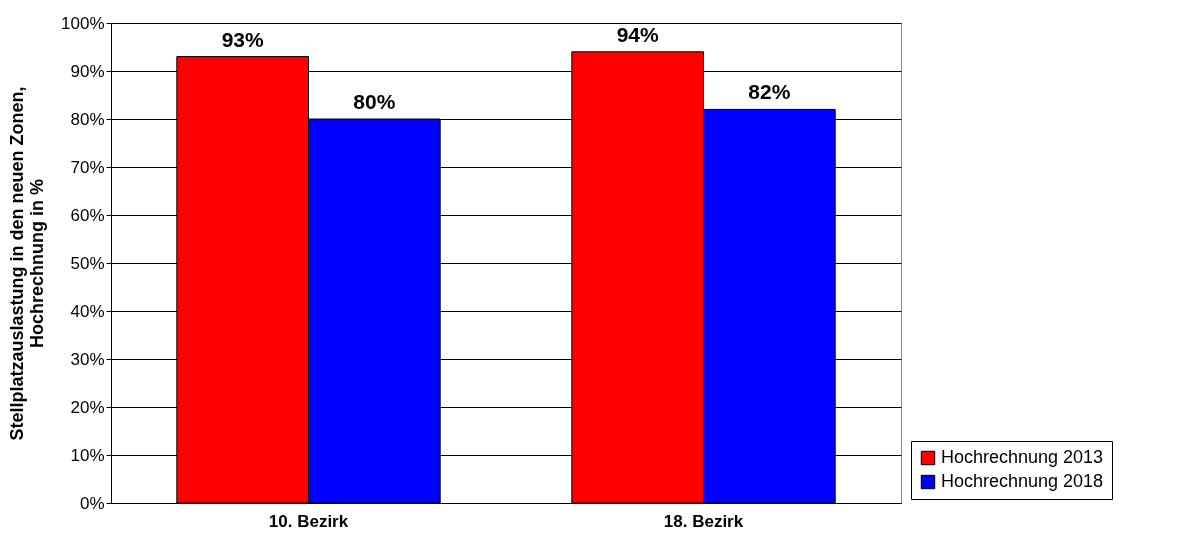  Describe the element at coordinates (87, 359) in the screenshot. I see `y-tick-label: 30%` at that location.